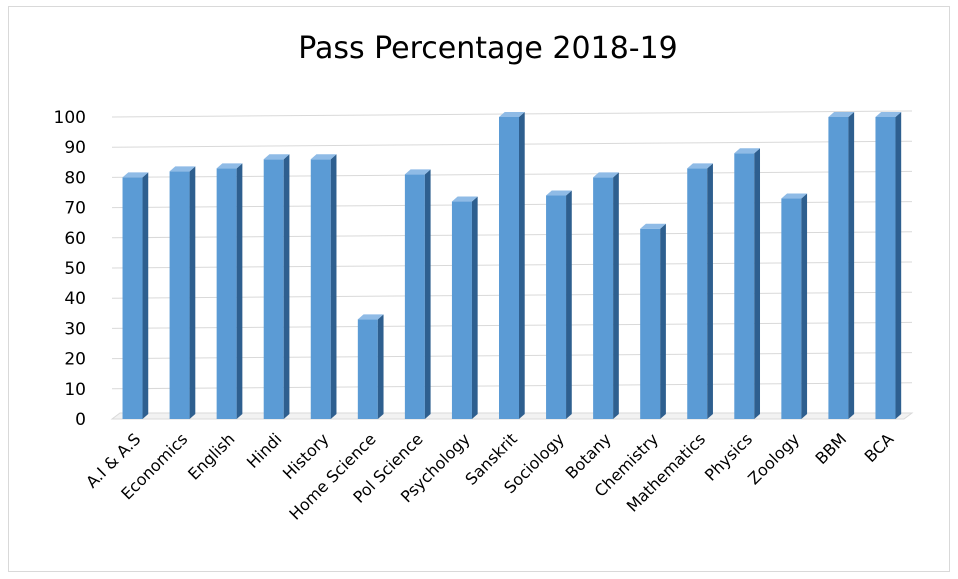  Describe the element at coordinates (75, 239) in the screenshot. I see `y-tick-label: 60` at that location.